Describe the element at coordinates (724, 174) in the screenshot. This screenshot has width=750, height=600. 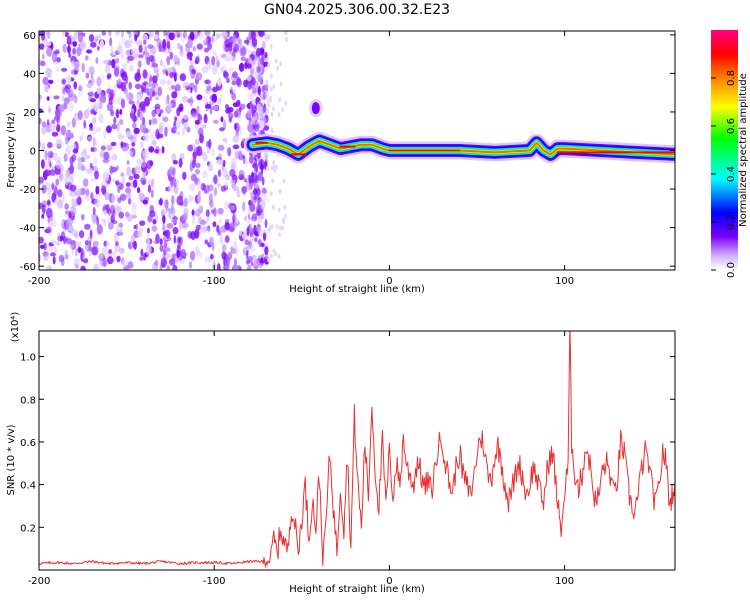
I see `colorbar-ticks: 0.0 0.2 0.4 0.6 0.8` at that location.